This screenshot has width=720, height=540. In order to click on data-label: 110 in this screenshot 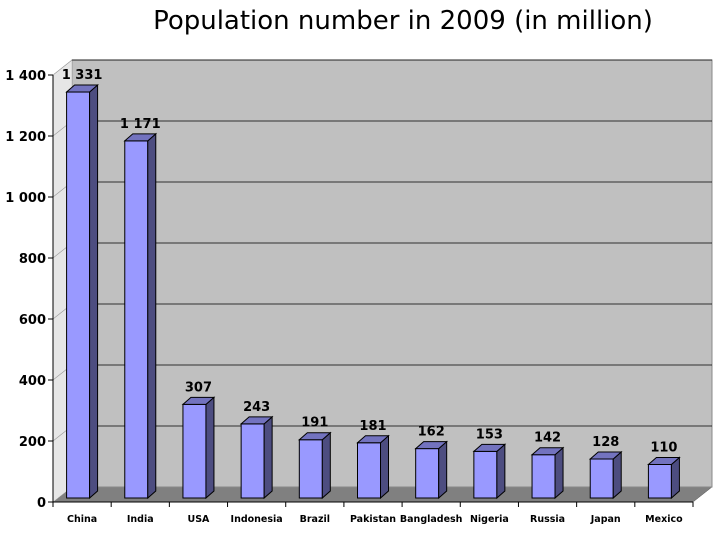, I will do `click(663, 447)`.